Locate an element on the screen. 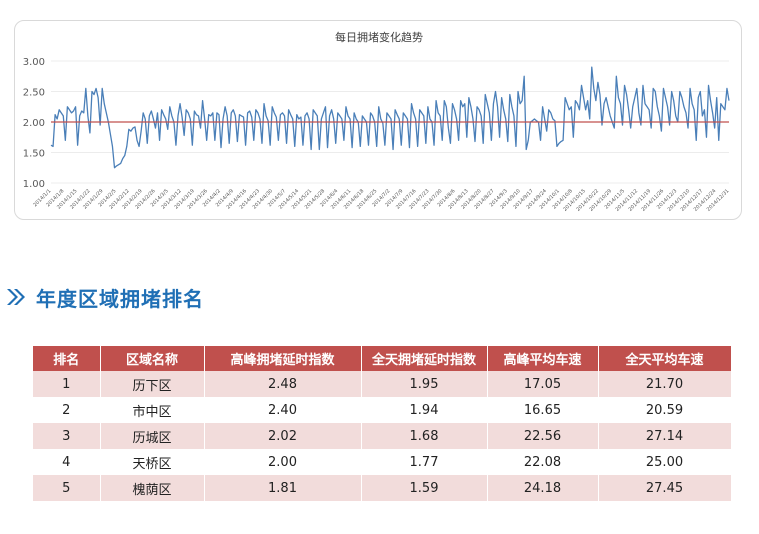 The height and width of the screenshot is (534, 759). cell-peak-speed: 17.05 is located at coordinates (543, 384).